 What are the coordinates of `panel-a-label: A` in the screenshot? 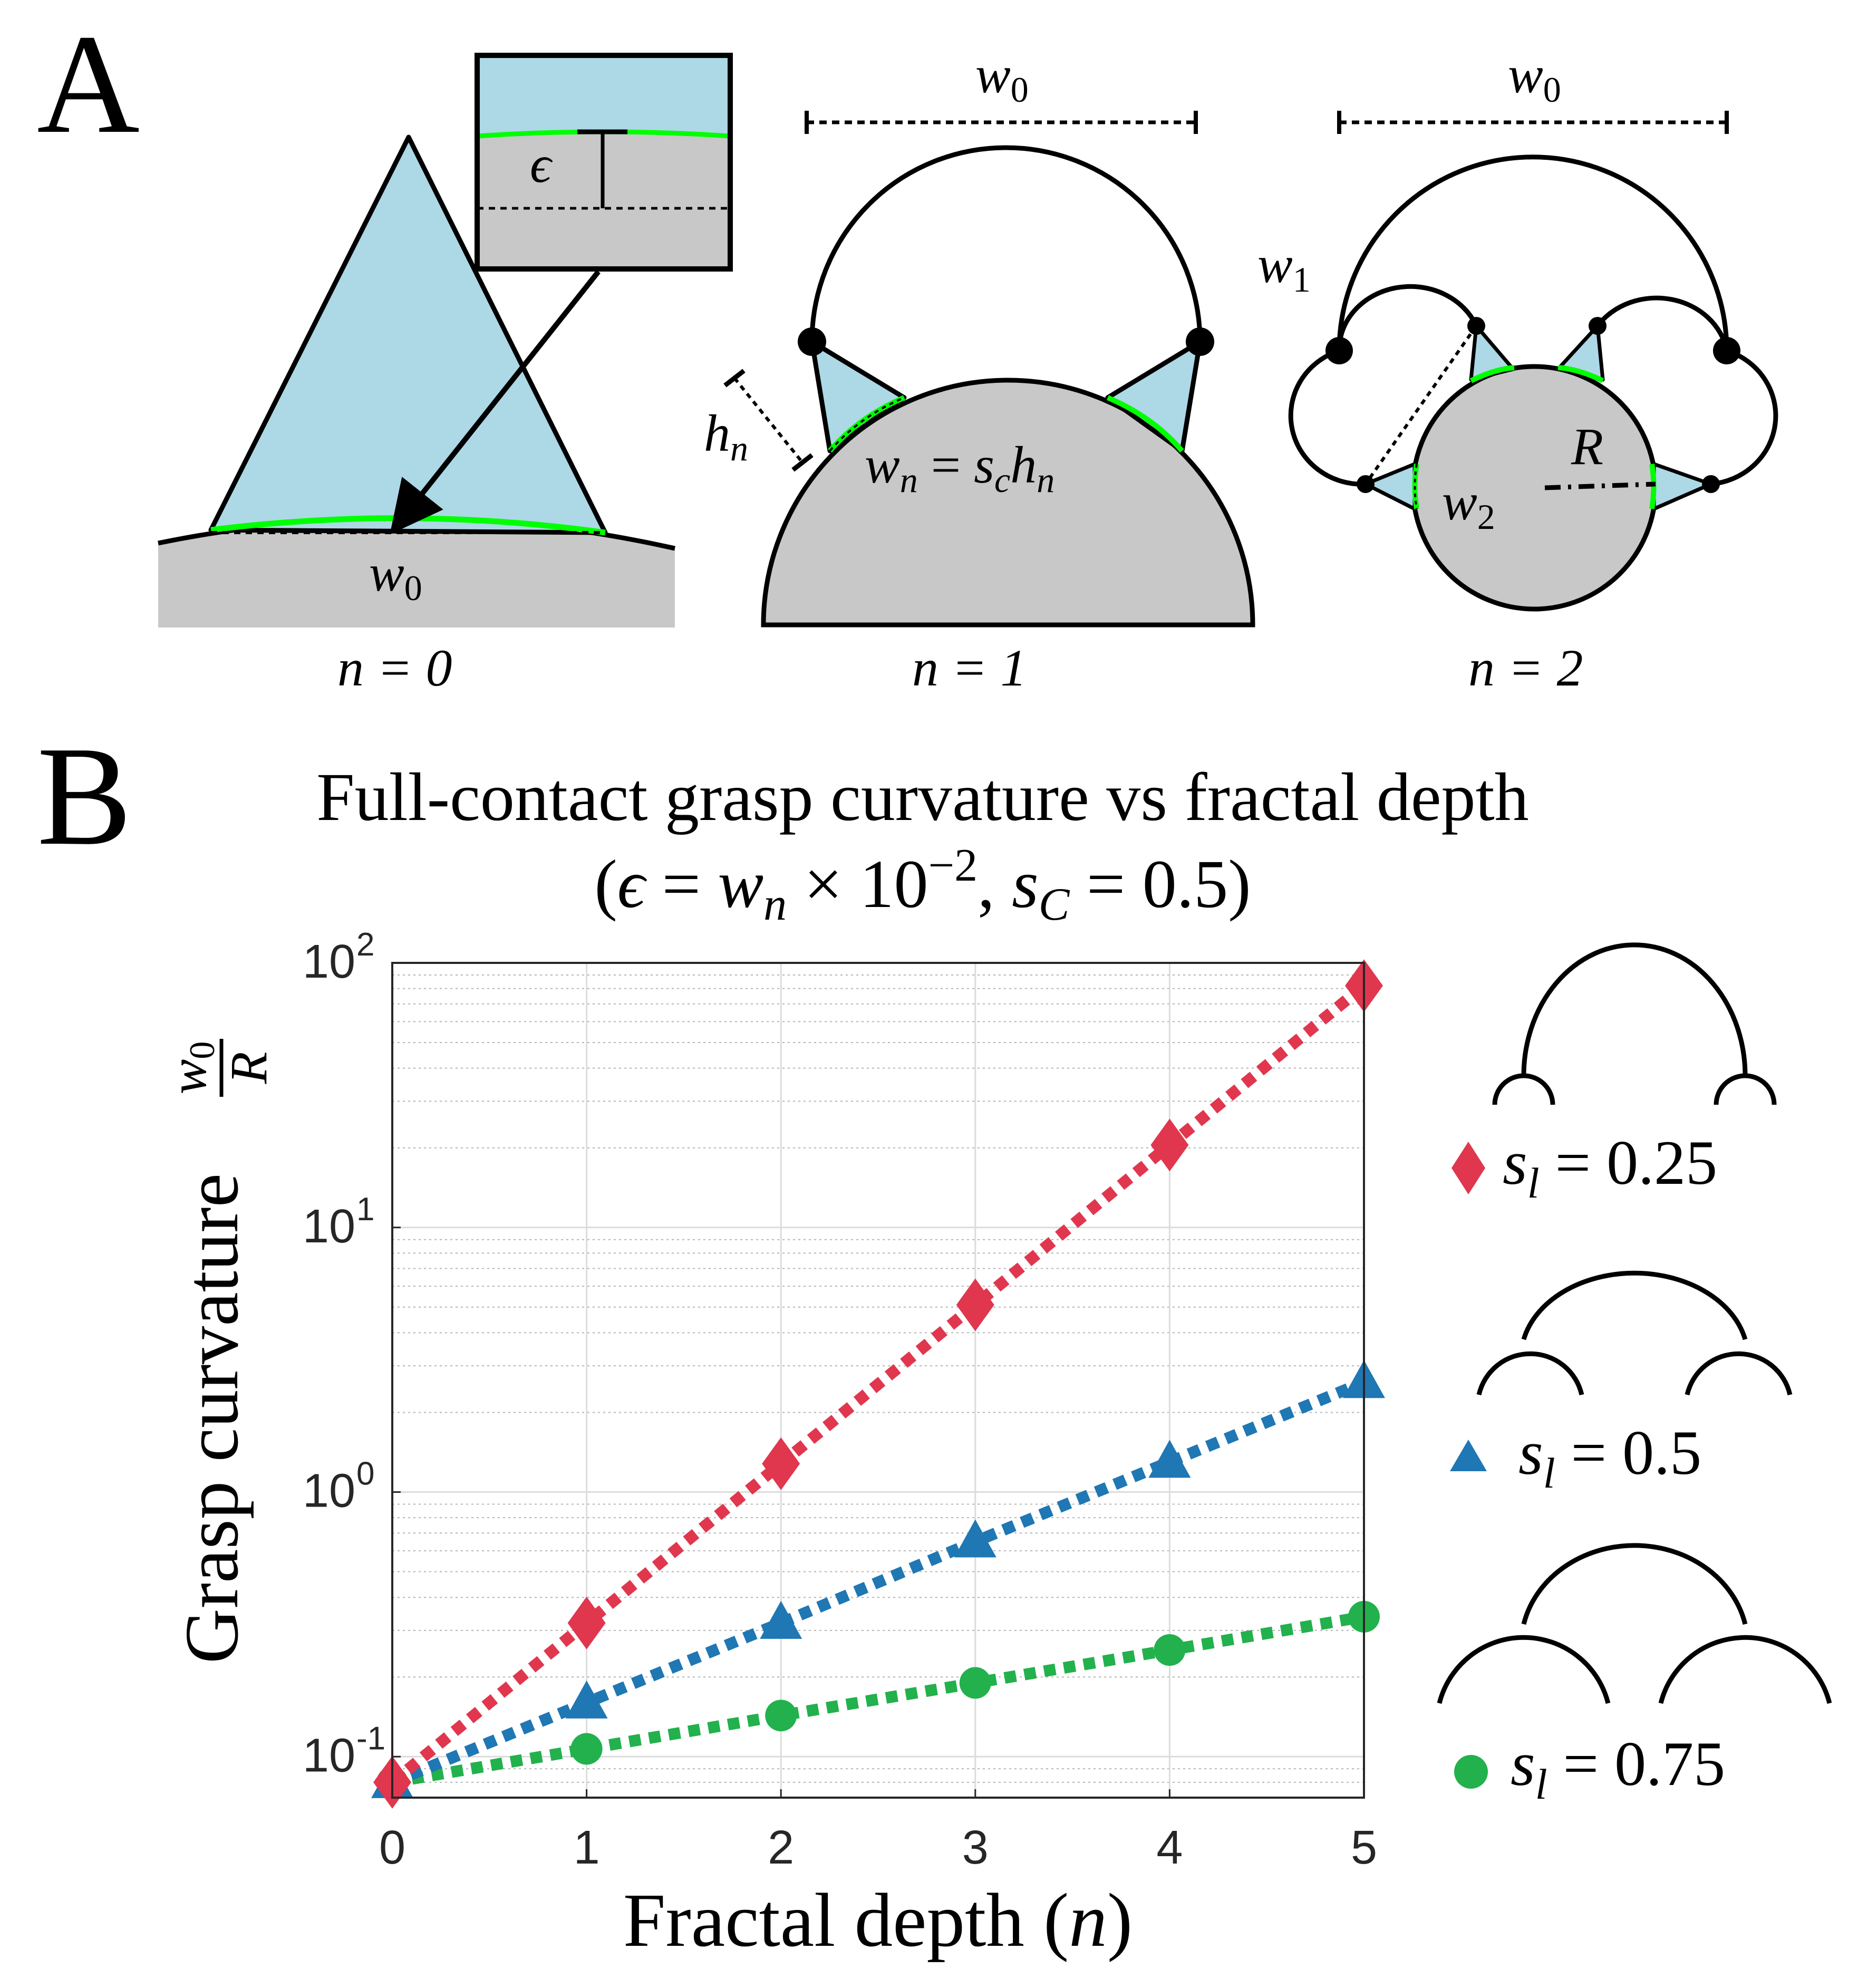 It's located at (89, 84).